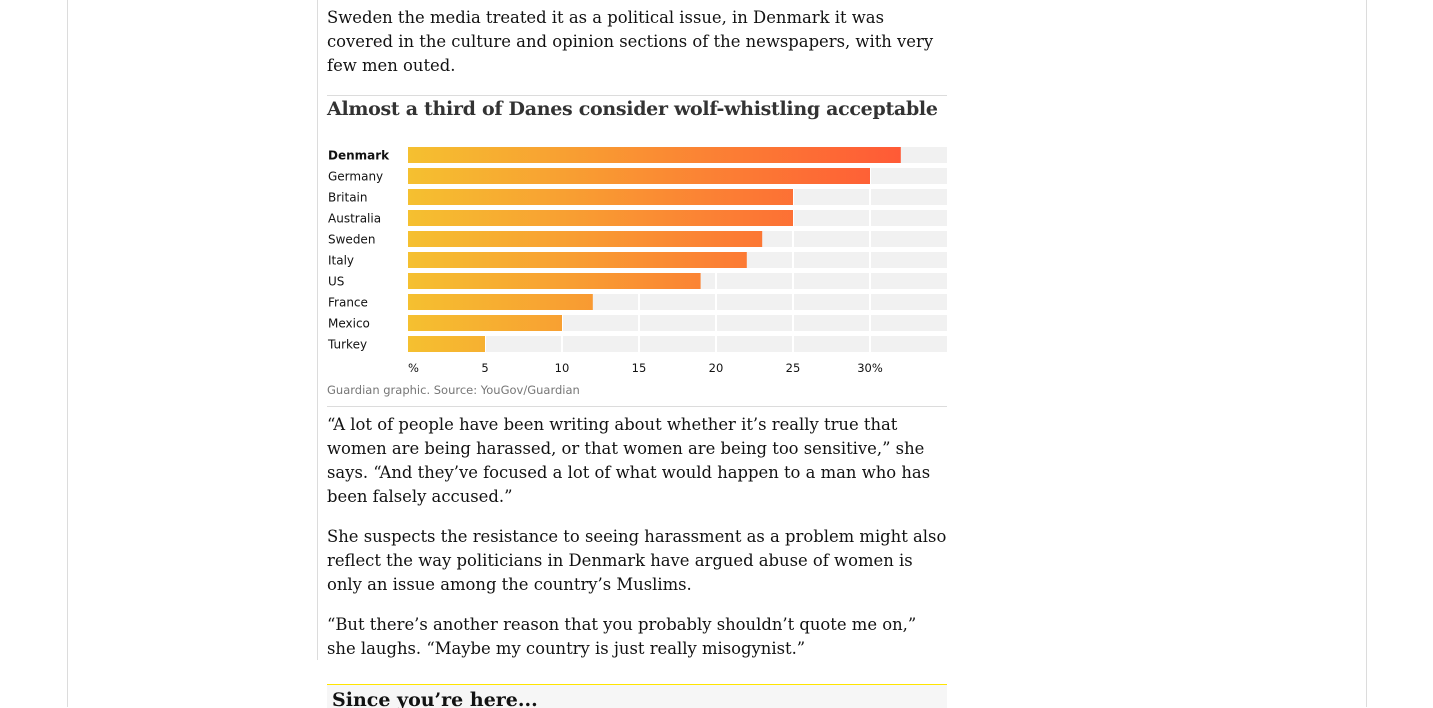 The width and height of the screenshot is (1433, 708). Describe the element at coordinates (600, 197) in the screenshot. I see `bar-britain` at that location.